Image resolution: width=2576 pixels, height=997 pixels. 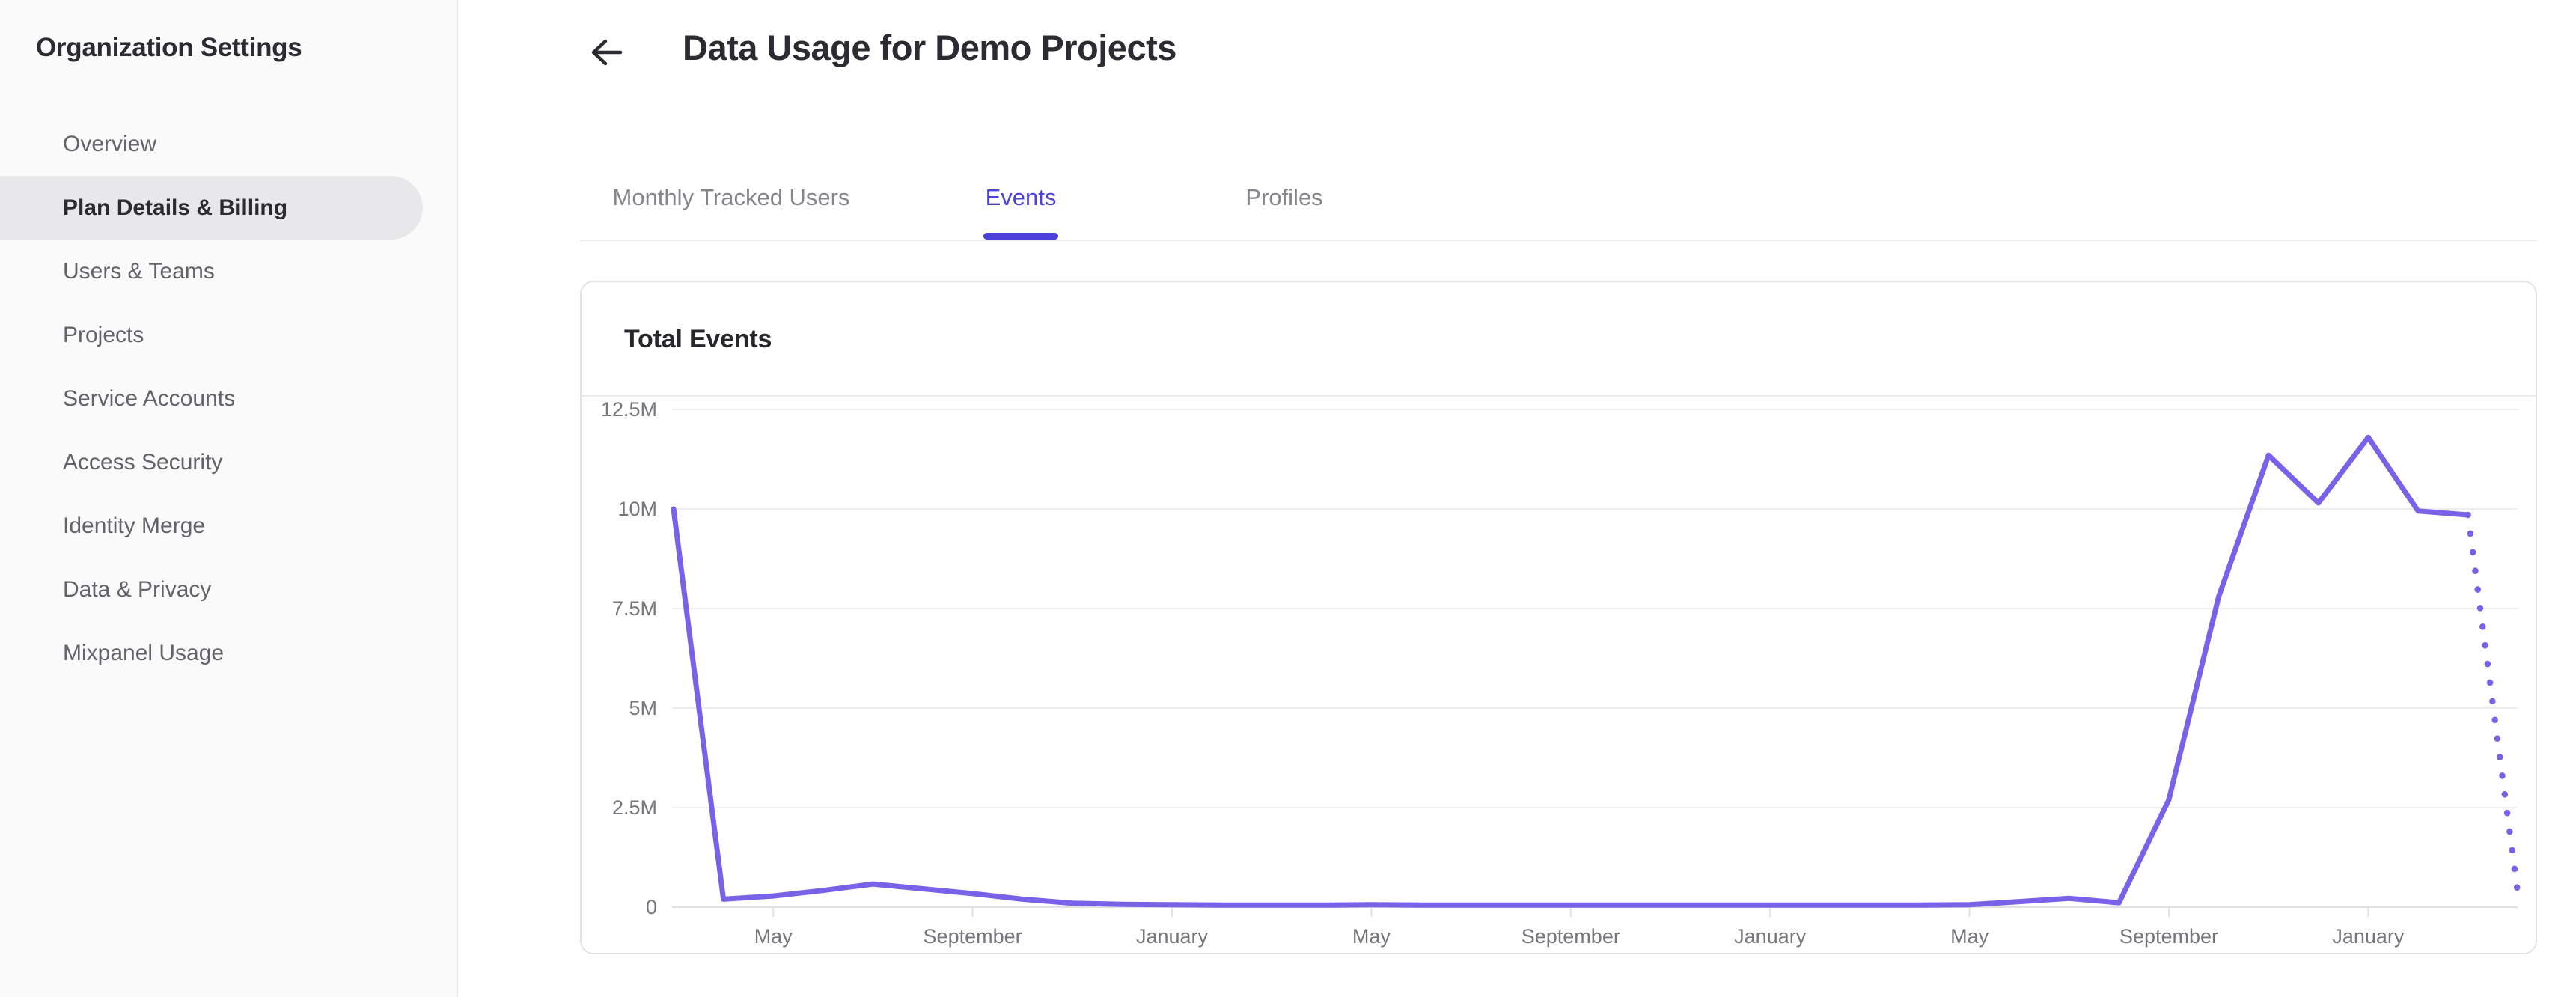 What do you see at coordinates (634, 608) in the screenshot?
I see `y-axis-tick-label: 7.5M` at bounding box center [634, 608].